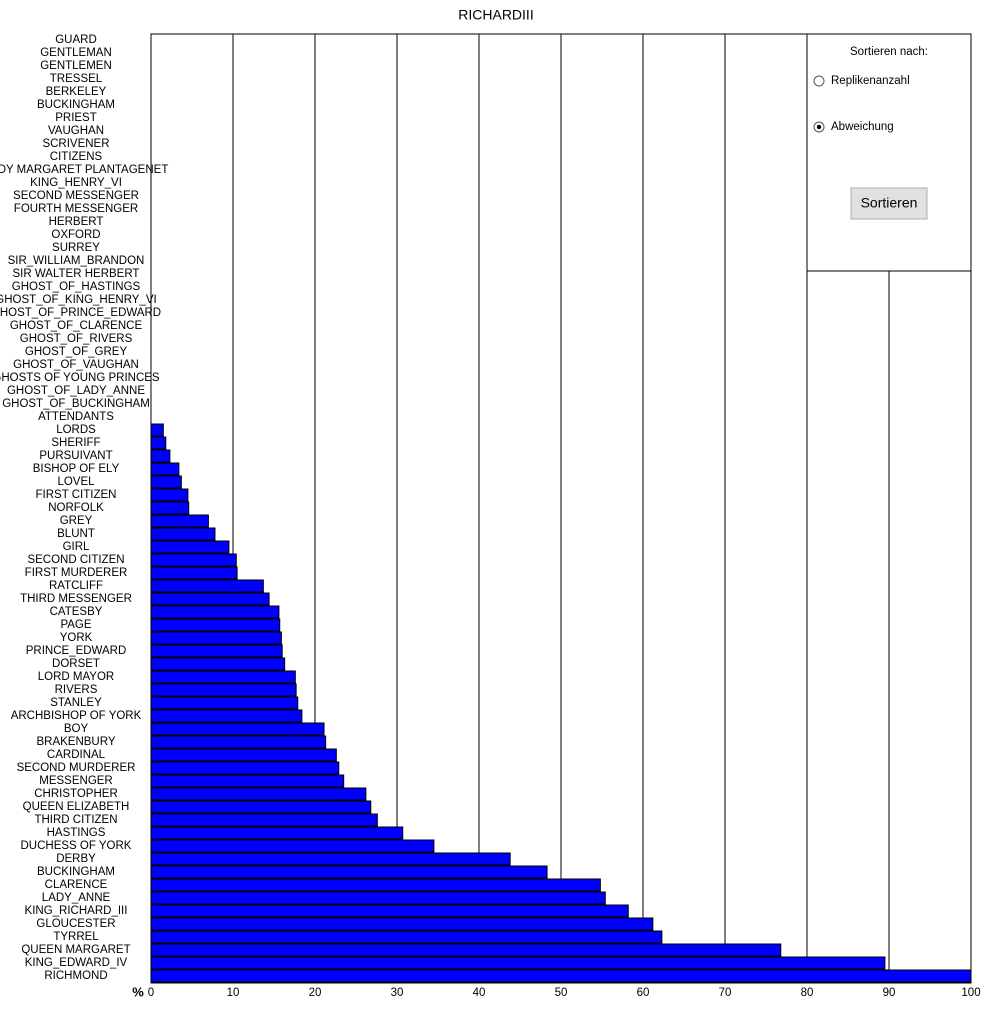 The image size is (999, 1011). I want to click on y-tick-label: GLOUCESTER, so click(75, 924).